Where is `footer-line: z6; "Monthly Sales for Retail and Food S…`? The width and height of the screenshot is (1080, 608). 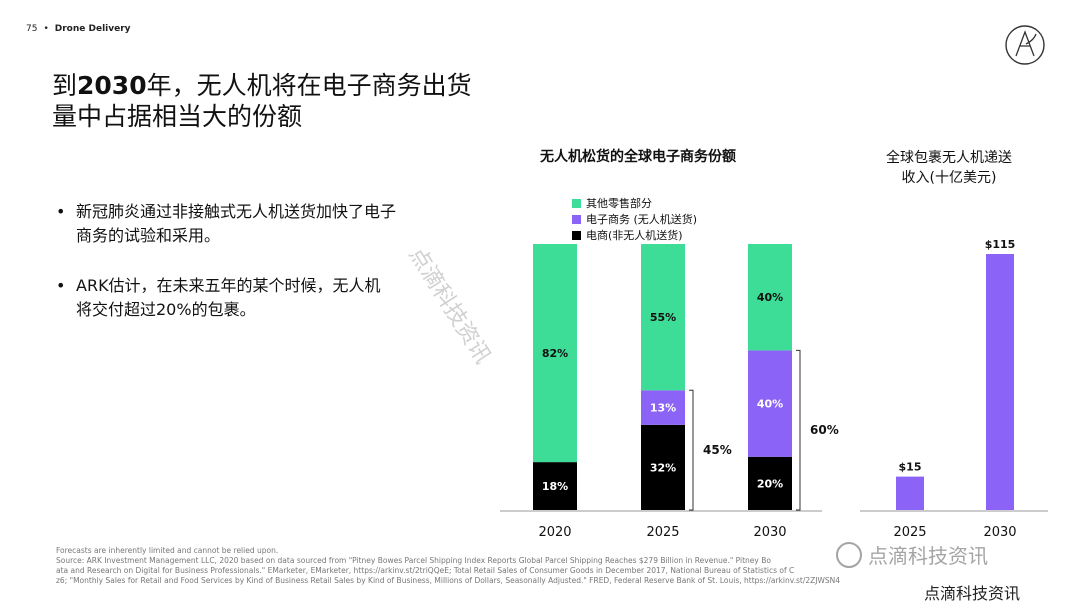 footer-line: z6; "Monthly Sales for Retail and Food S… is located at coordinates (448, 580).